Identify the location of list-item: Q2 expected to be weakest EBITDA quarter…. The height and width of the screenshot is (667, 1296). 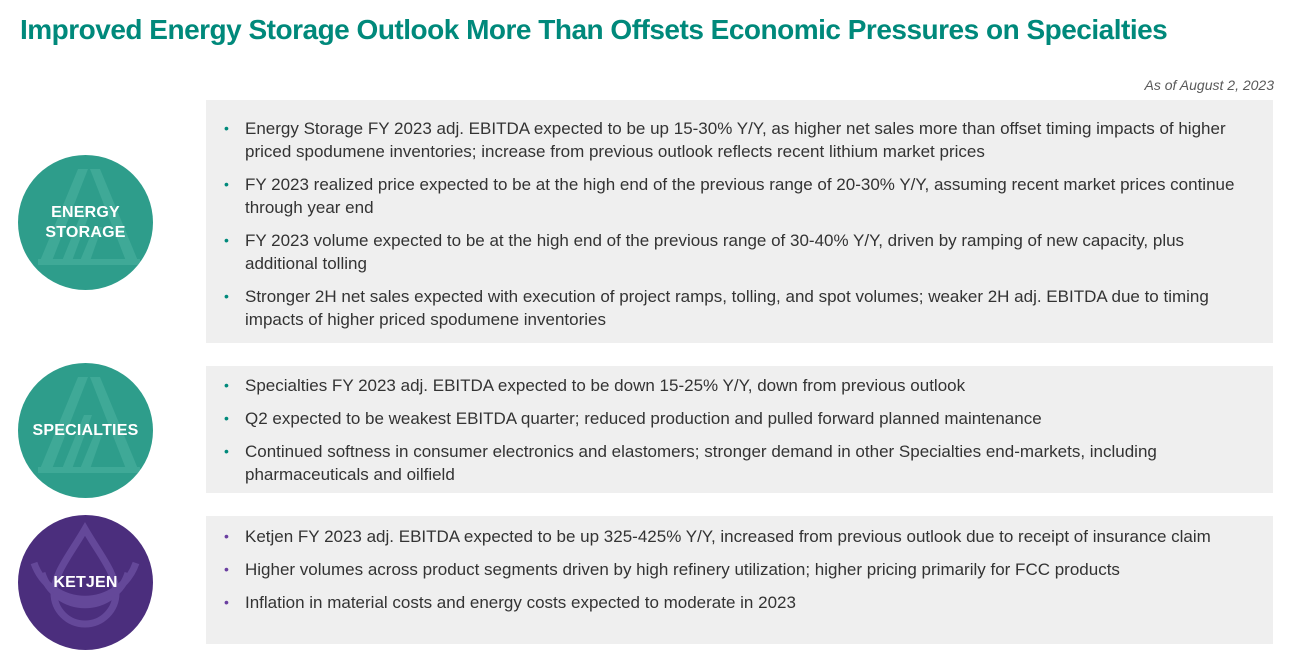
(738, 418).